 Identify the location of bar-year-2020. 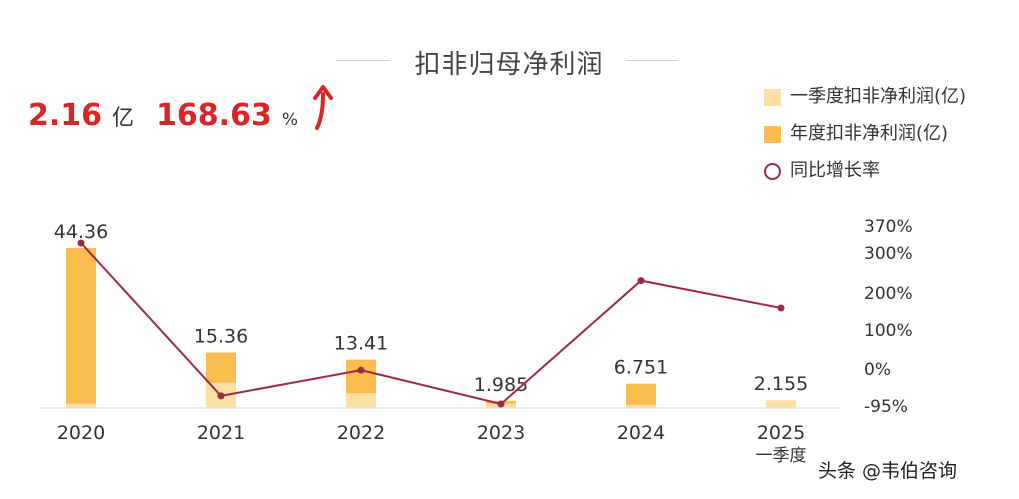
(81, 328).